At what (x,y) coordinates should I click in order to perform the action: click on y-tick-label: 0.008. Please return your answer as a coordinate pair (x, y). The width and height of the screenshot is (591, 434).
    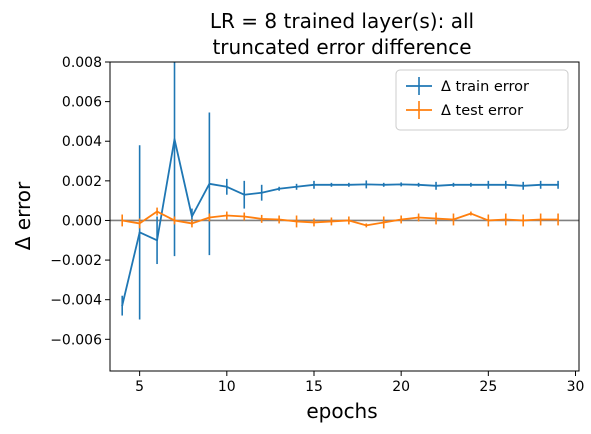
    Looking at the image, I should click on (82, 63).